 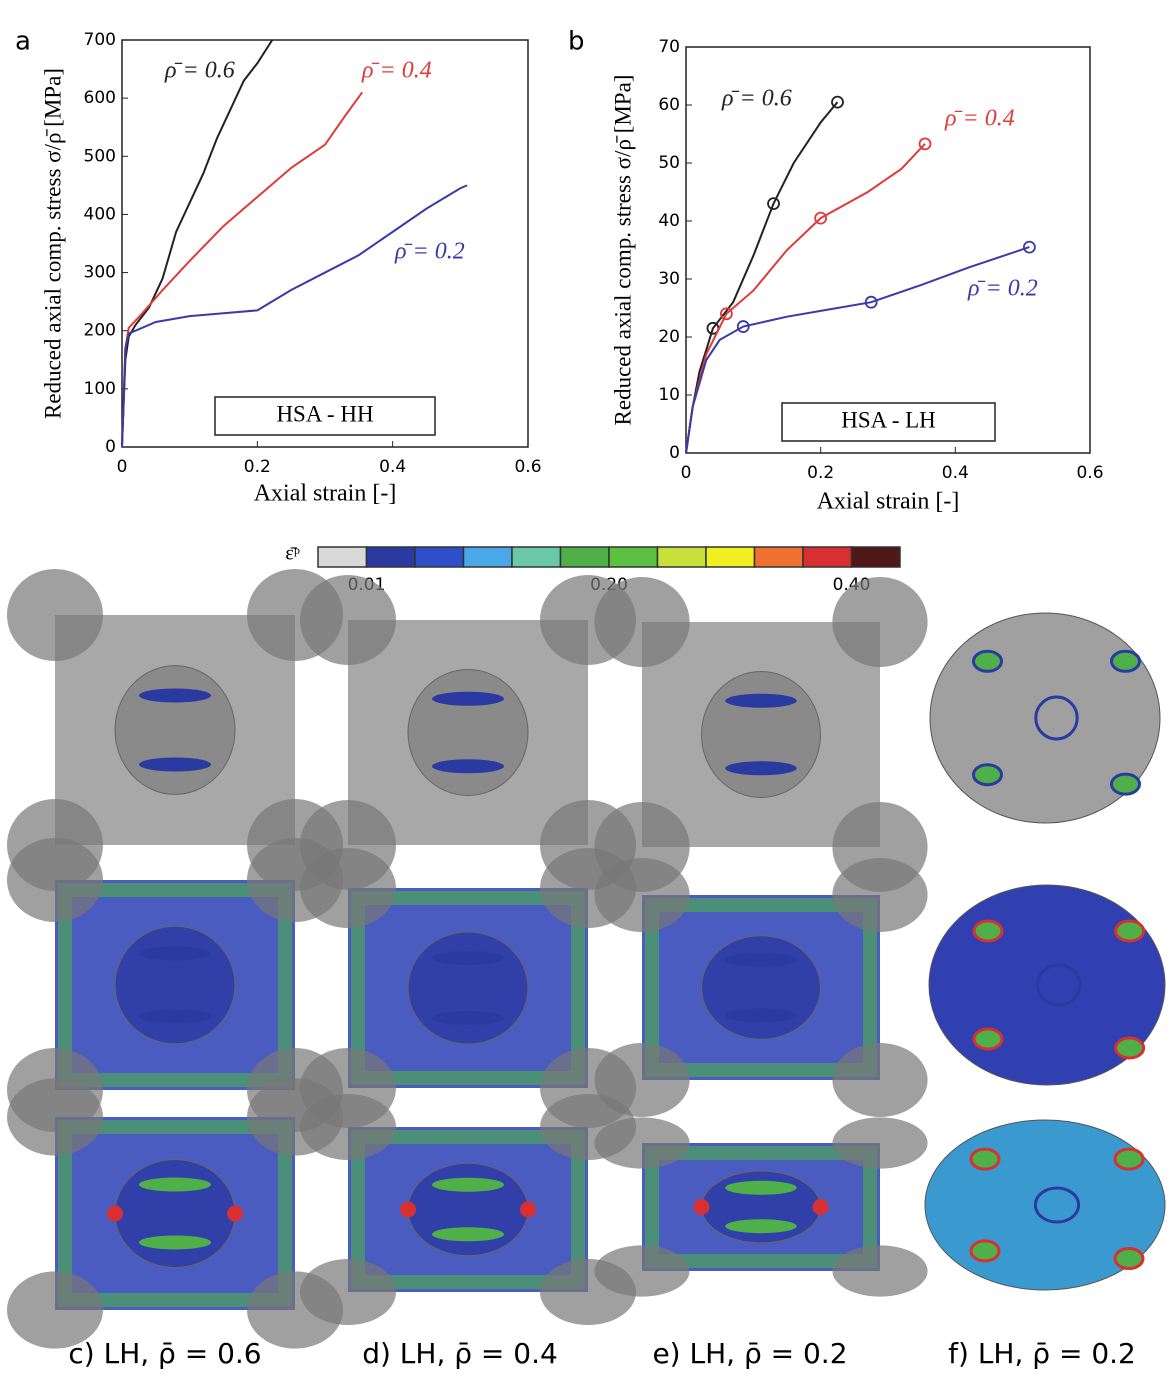 I want to click on panel-caption: d) LH, ρ̄ = 0.4, so click(x=460, y=1353).